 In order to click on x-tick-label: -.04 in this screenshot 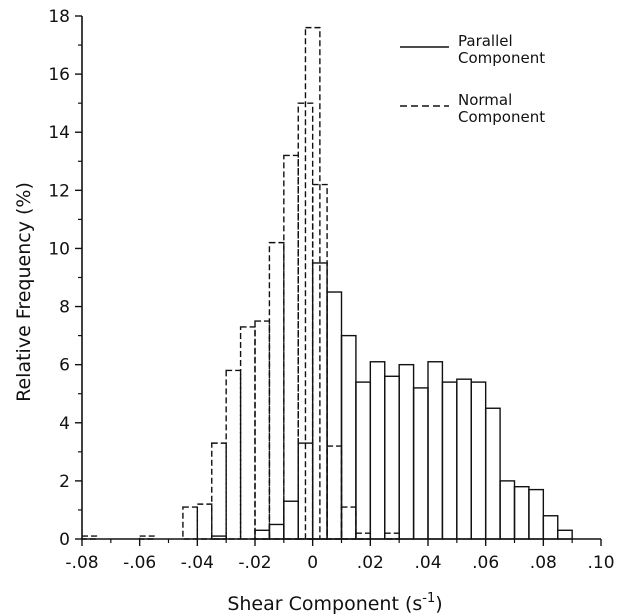, I will do `click(197, 563)`.